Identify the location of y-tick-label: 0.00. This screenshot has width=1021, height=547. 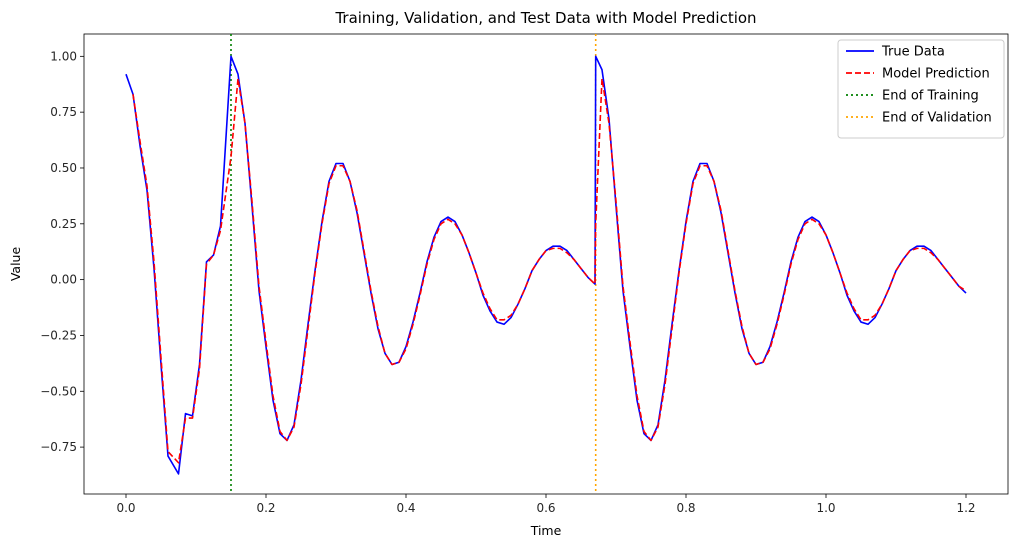
(63, 280).